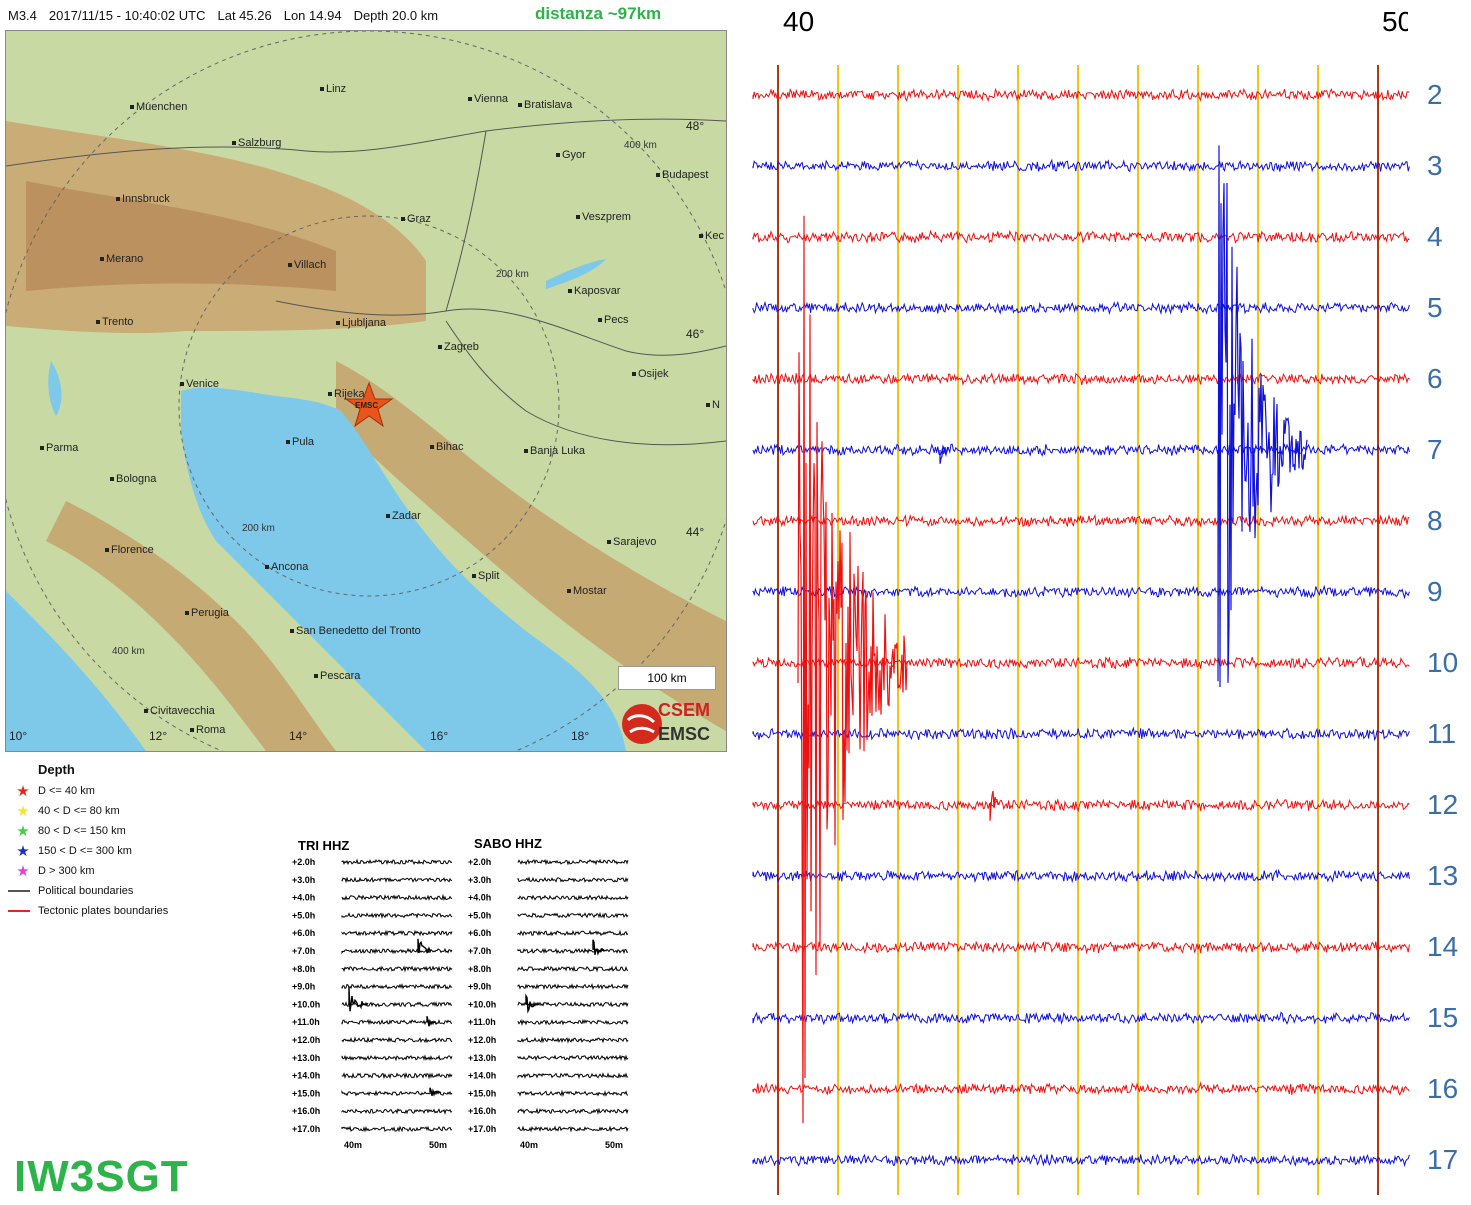  I want to click on hour-label: 10, so click(1443, 662).